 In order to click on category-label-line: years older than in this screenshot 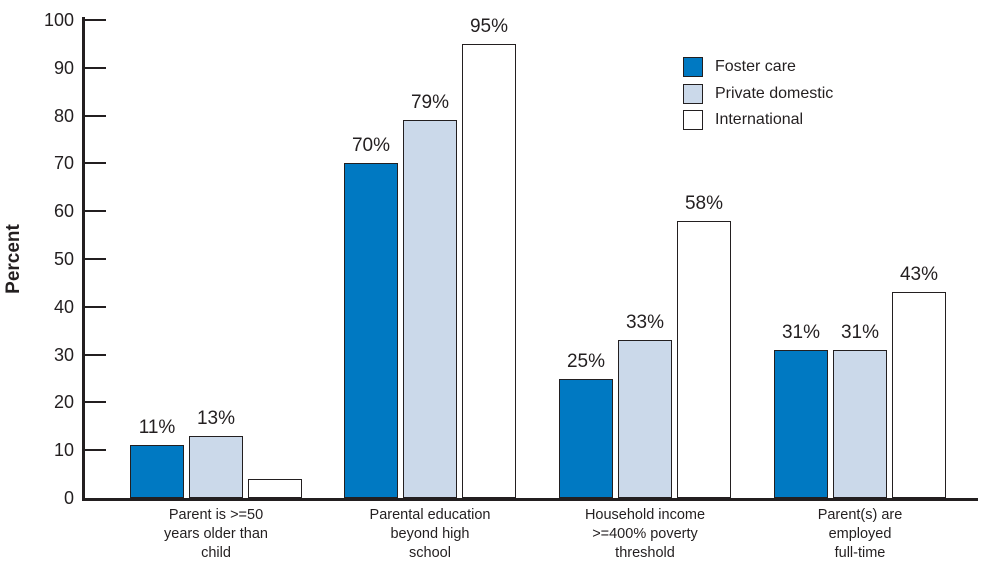, I will do `click(216, 534)`.